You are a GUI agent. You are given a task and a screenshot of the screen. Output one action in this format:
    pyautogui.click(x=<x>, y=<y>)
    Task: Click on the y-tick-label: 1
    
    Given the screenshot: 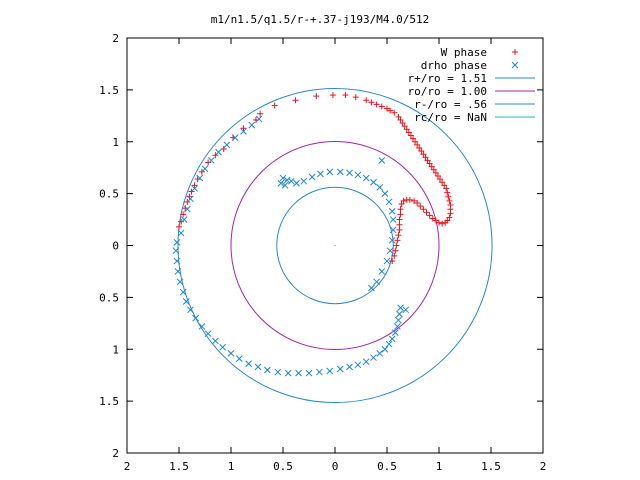 What is the action you would take?
    pyautogui.click(x=115, y=349)
    